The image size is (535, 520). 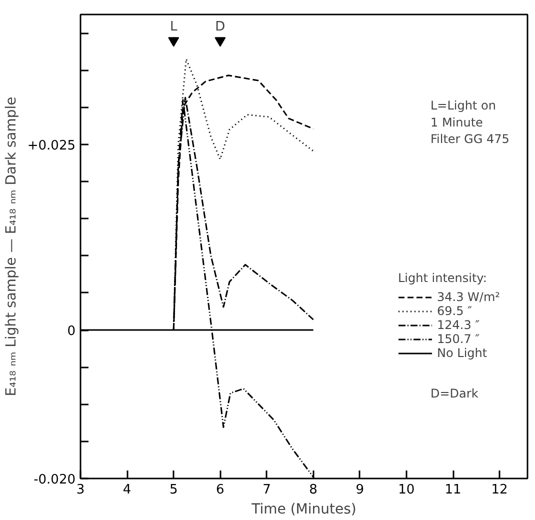 I want to click on legend-label: 34.3 W/m², so click(x=468, y=297).